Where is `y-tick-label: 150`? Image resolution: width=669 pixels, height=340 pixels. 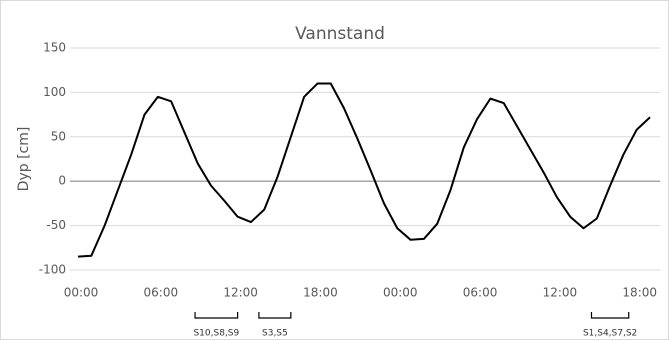
y-tick-label: 150 is located at coordinates (54, 48).